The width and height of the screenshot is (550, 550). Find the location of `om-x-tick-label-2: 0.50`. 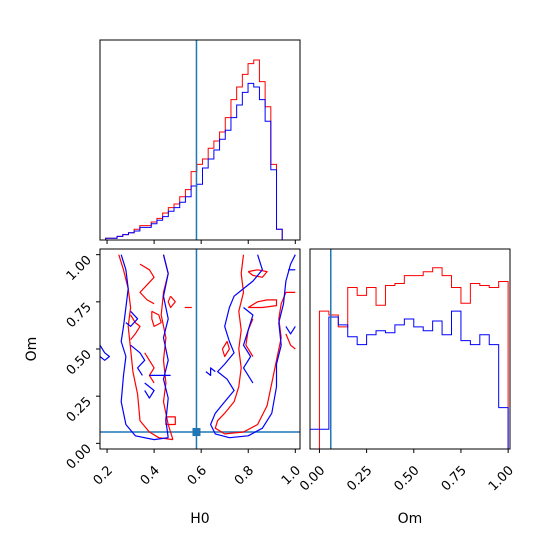

om-x-tick-label-2: 0.50 is located at coordinates (407, 478).